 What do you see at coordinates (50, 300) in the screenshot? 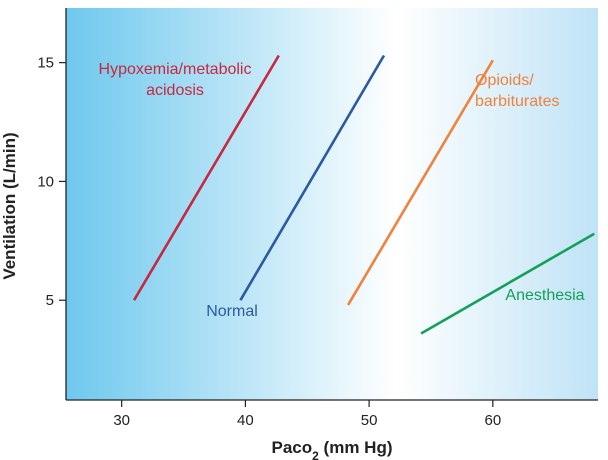
I see `y-tick-label: 5` at bounding box center [50, 300].